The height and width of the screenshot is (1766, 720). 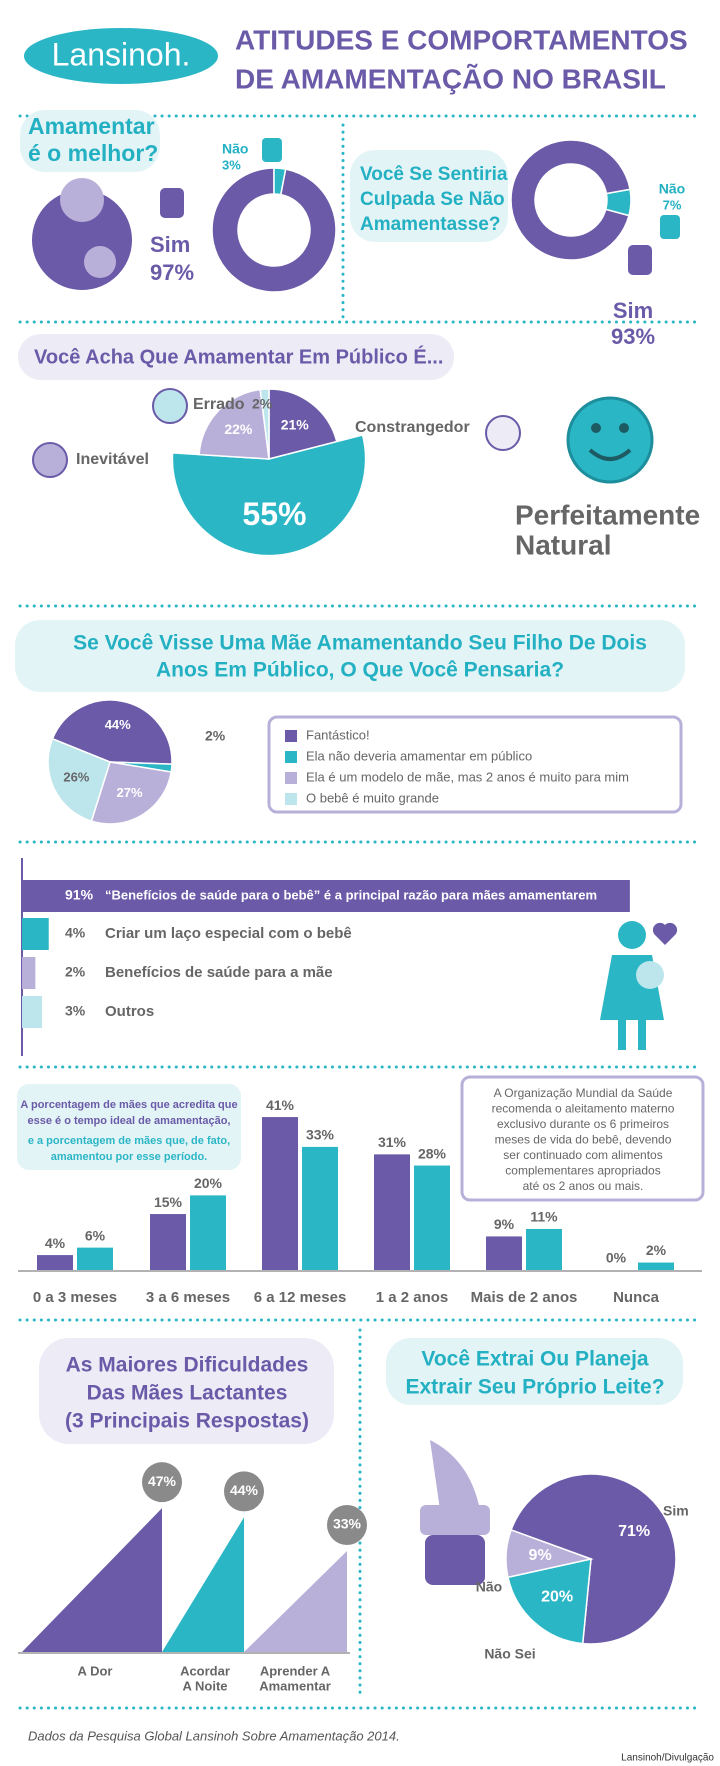 What do you see at coordinates (430, 224) in the screenshot?
I see `chart-title: Amamentasse?` at bounding box center [430, 224].